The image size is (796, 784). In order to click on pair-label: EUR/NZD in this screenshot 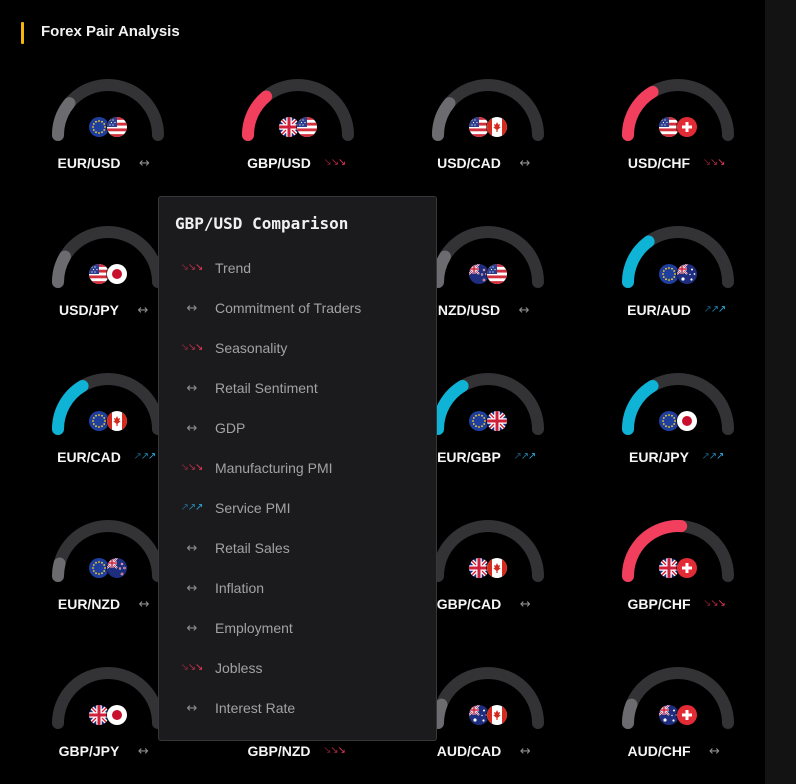, I will do `click(89, 604)`.